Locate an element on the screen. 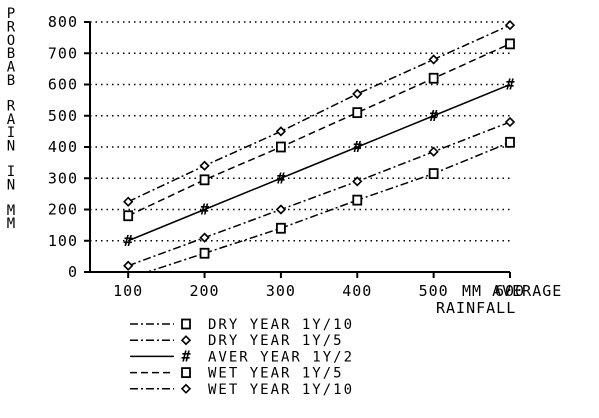  legend-label-3: AVER YEAR 1Y/2 is located at coordinates (281, 357).